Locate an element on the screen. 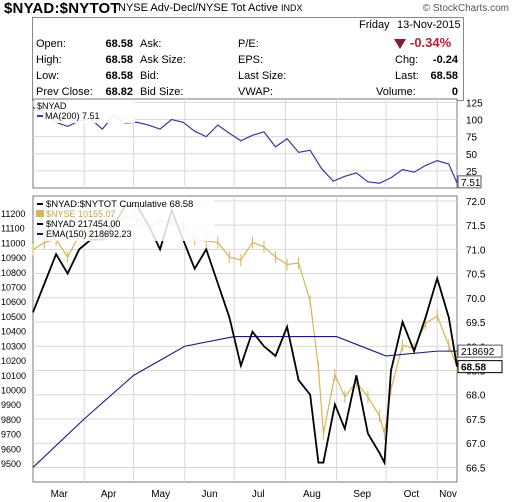  legend-nyse: $NYSE 10155.07 is located at coordinates (81, 214).